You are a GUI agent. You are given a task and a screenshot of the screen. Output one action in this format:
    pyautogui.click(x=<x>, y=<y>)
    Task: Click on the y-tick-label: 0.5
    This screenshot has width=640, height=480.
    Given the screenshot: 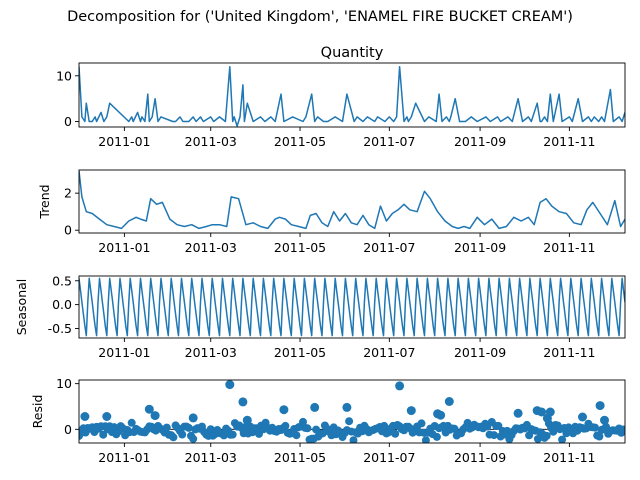 What is the action you would take?
    pyautogui.click(x=62, y=280)
    